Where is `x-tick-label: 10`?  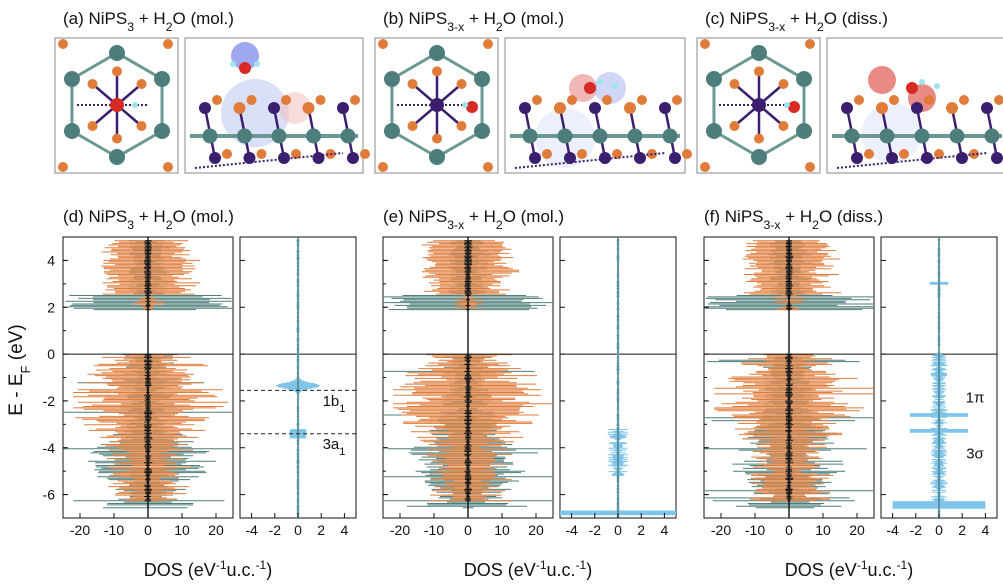 x-tick-label: 10 is located at coordinates (502, 530).